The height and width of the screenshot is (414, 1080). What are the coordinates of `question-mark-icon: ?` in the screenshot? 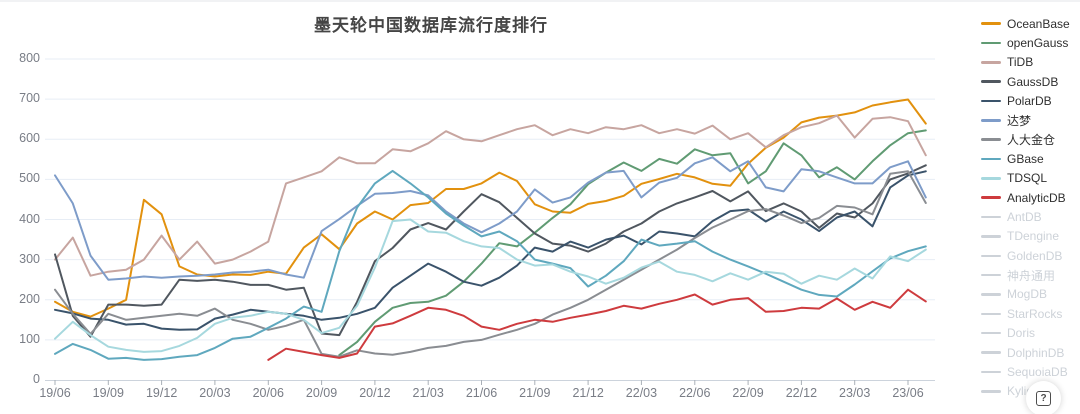 It's located at (1043, 398).